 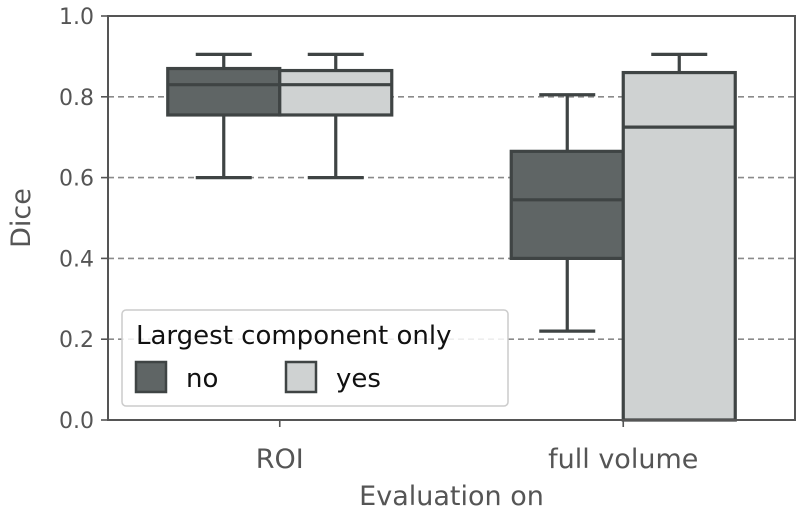 What do you see at coordinates (151, 377) in the screenshot?
I see `legend-swatch-no` at bounding box center [151, 377].